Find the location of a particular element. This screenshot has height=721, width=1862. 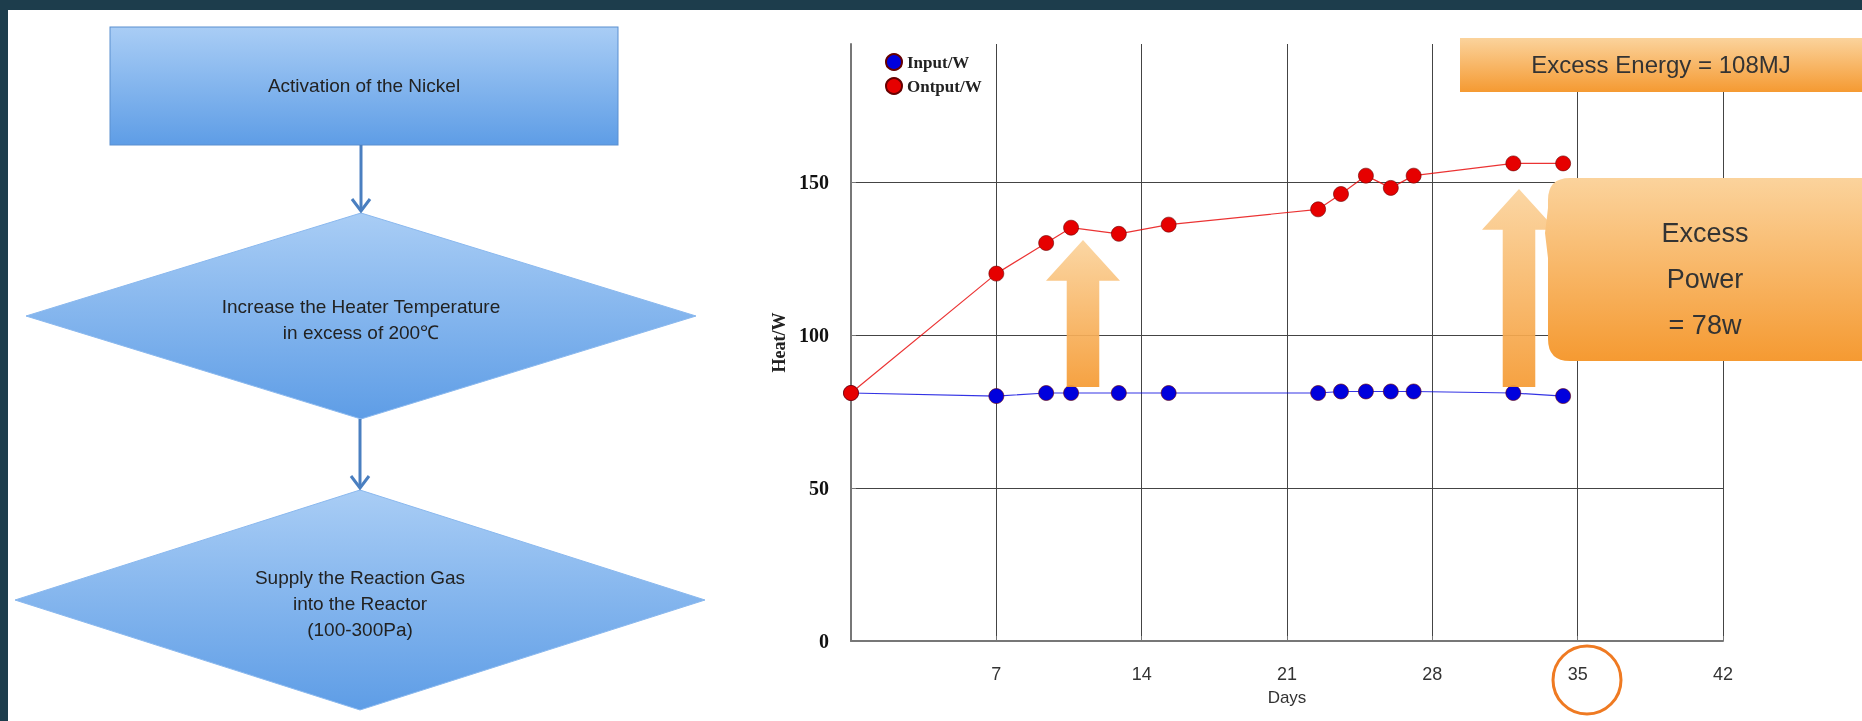

legend-label: Ontput/W is located at coordinates (944, 86).